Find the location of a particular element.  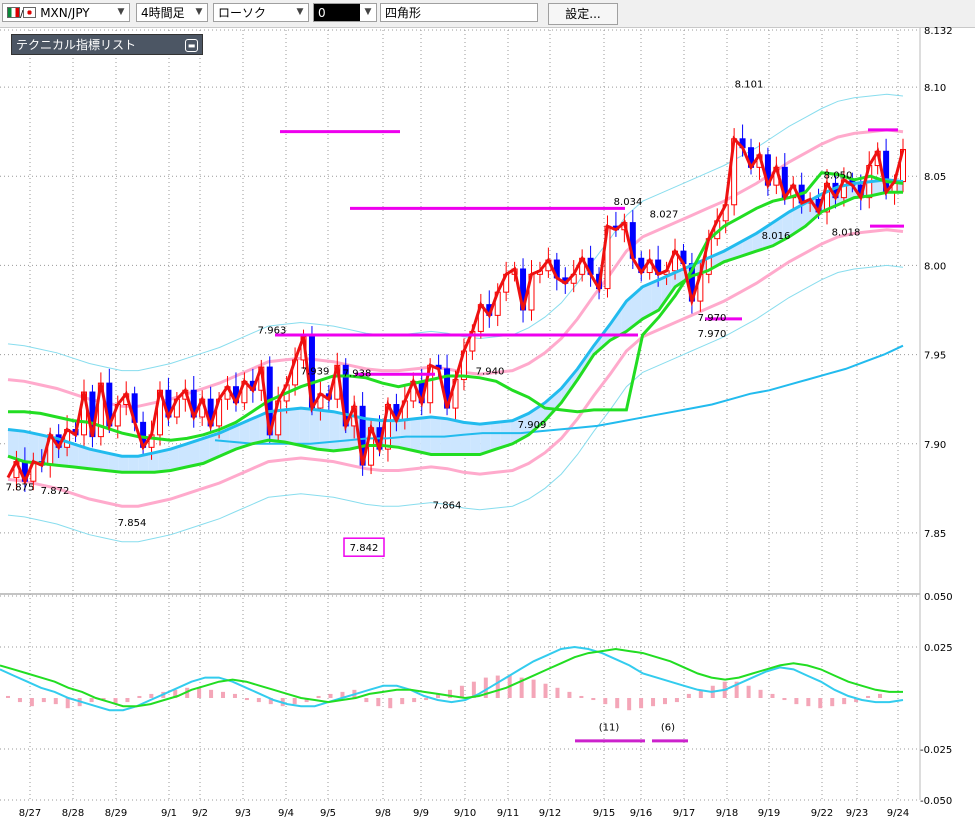

date-tick-label: 9/5 is located at coordinates (328, 813).